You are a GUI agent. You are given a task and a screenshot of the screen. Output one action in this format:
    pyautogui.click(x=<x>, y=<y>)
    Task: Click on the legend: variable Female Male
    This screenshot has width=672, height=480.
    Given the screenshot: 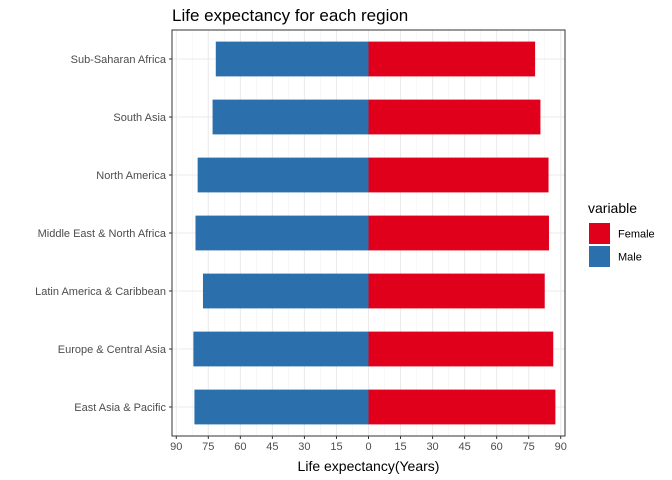 What is the action you would take?
    pyautogui.click(x=621, y=233)
    